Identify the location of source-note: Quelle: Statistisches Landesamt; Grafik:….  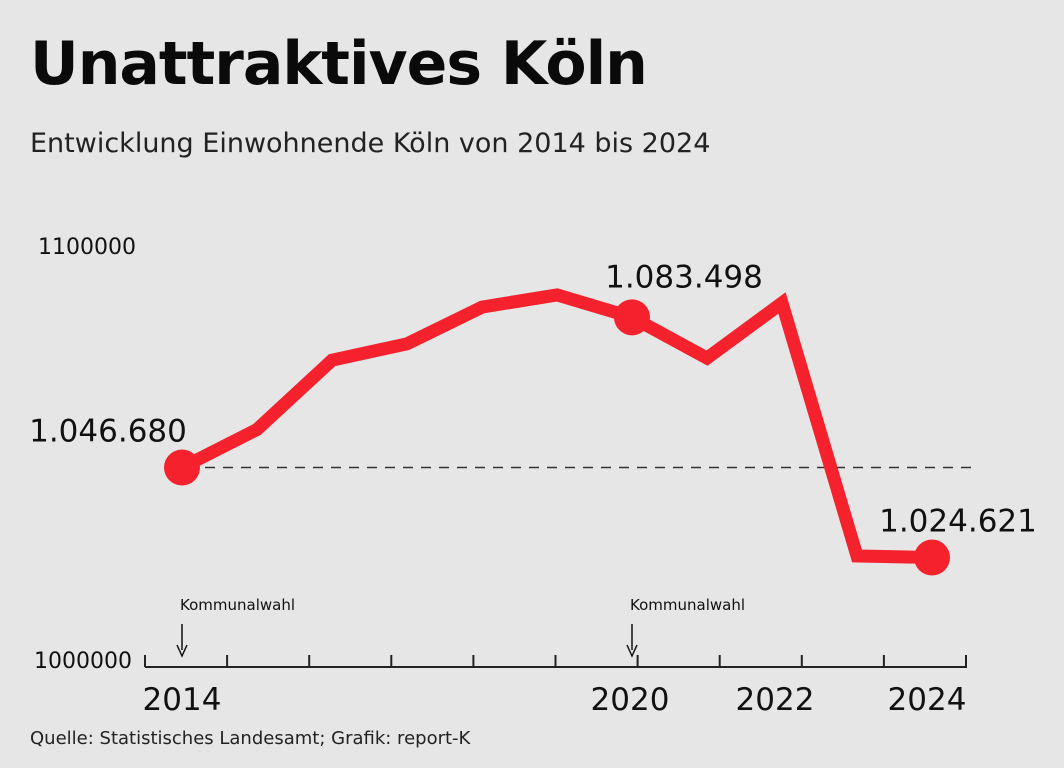
(250, 738).